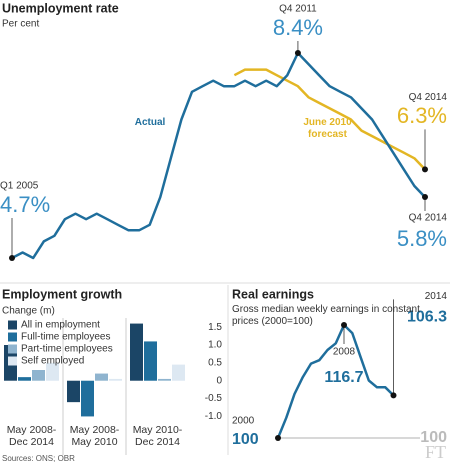  What do you see at coordinates (245, 439) in the screenshot?
I see `value-label: 100` at bounding box center [245, 439].